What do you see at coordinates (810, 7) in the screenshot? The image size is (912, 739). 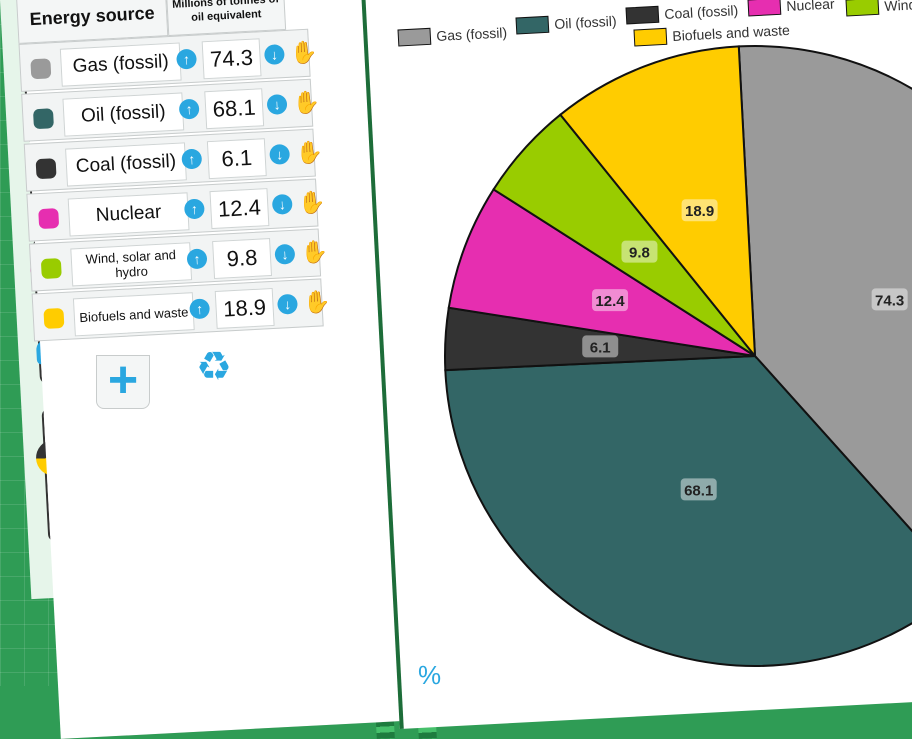 I see `legend-label: Nuclear` at bounding box center [810, 7].